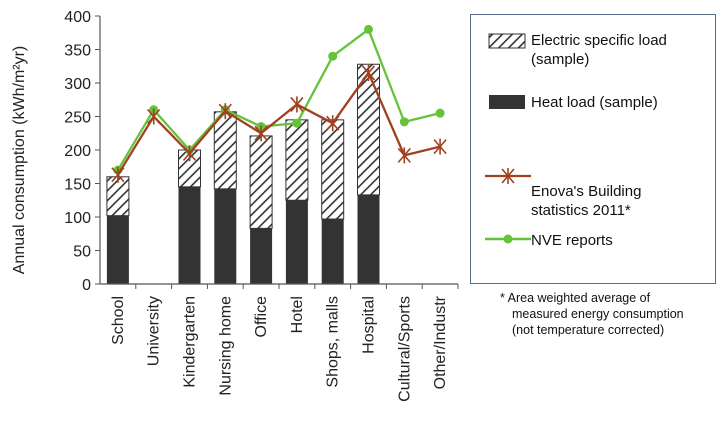  What do you see at coordinates (404, 349) in the screenshot?
I see `x-tick-label: Cultural/Sports` at bounding box center [404, 349].